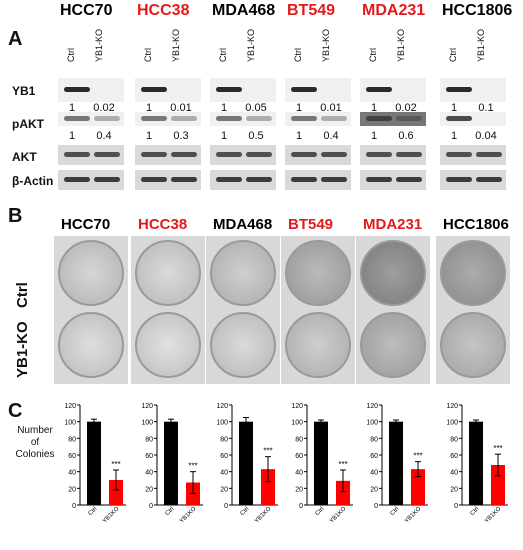  What do you see at coordinates (331, 108) in the screenshot?
I see `yb1-ratio: 0.01` at bounding box center [331, 108].